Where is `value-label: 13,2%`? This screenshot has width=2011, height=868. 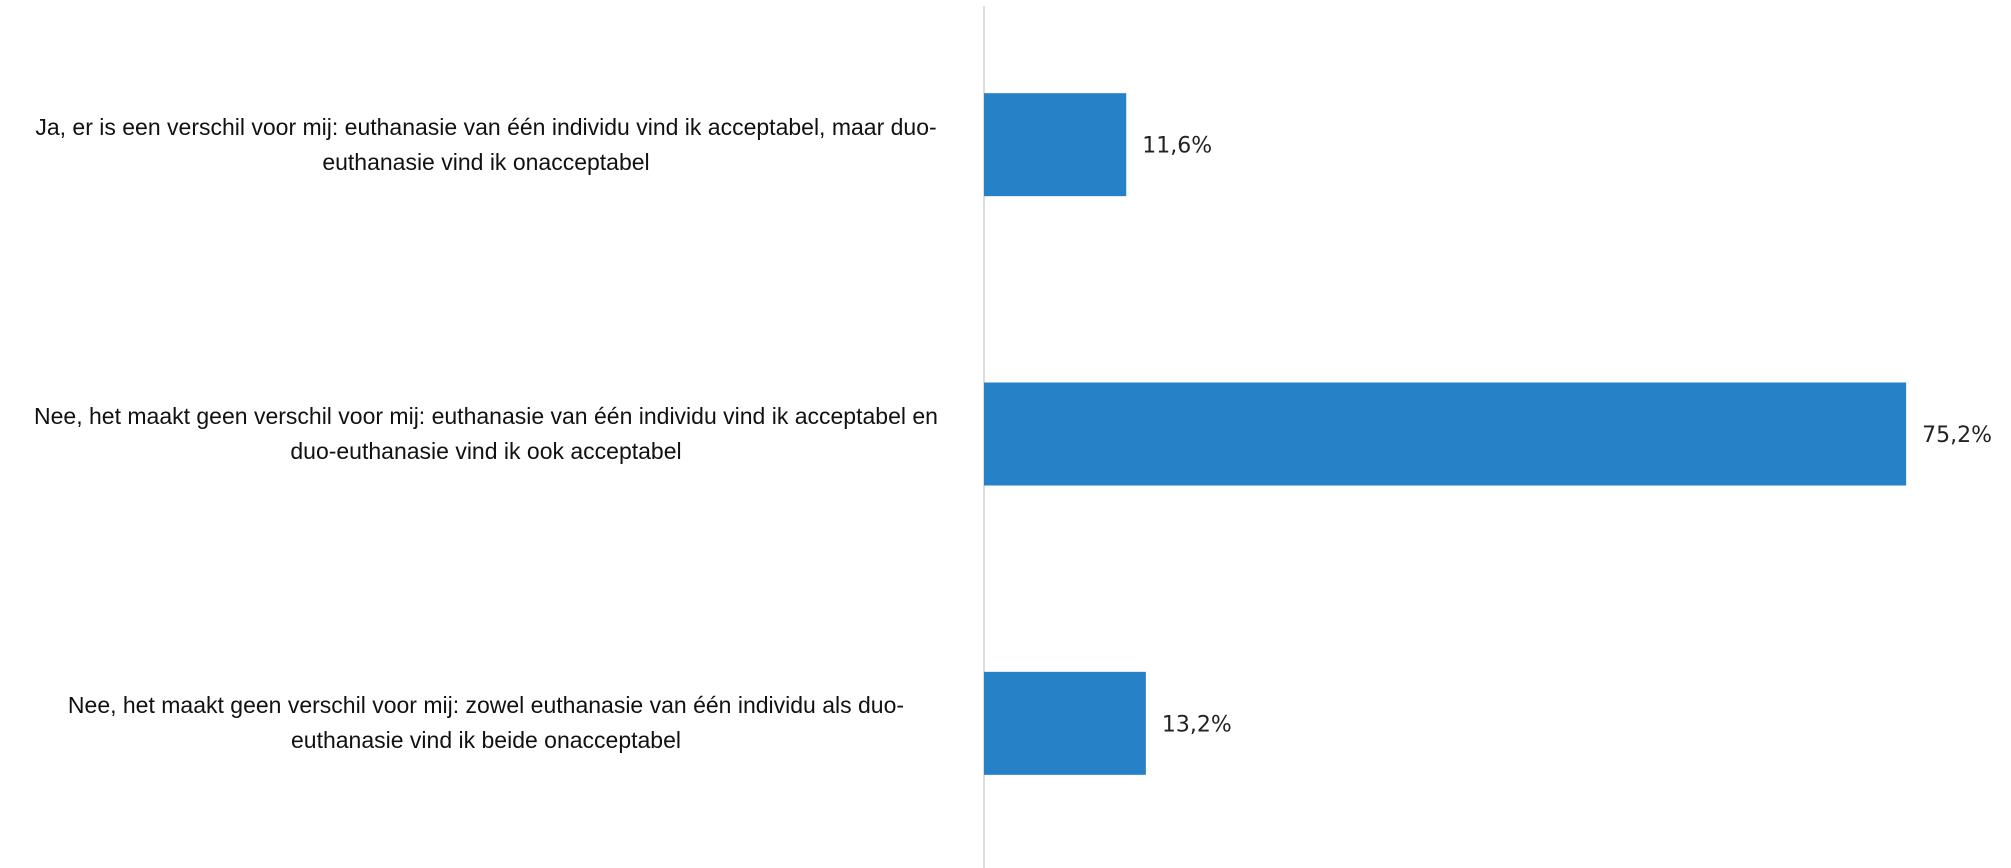
value-label: 13,2% is located at coordinates (1197, 724).